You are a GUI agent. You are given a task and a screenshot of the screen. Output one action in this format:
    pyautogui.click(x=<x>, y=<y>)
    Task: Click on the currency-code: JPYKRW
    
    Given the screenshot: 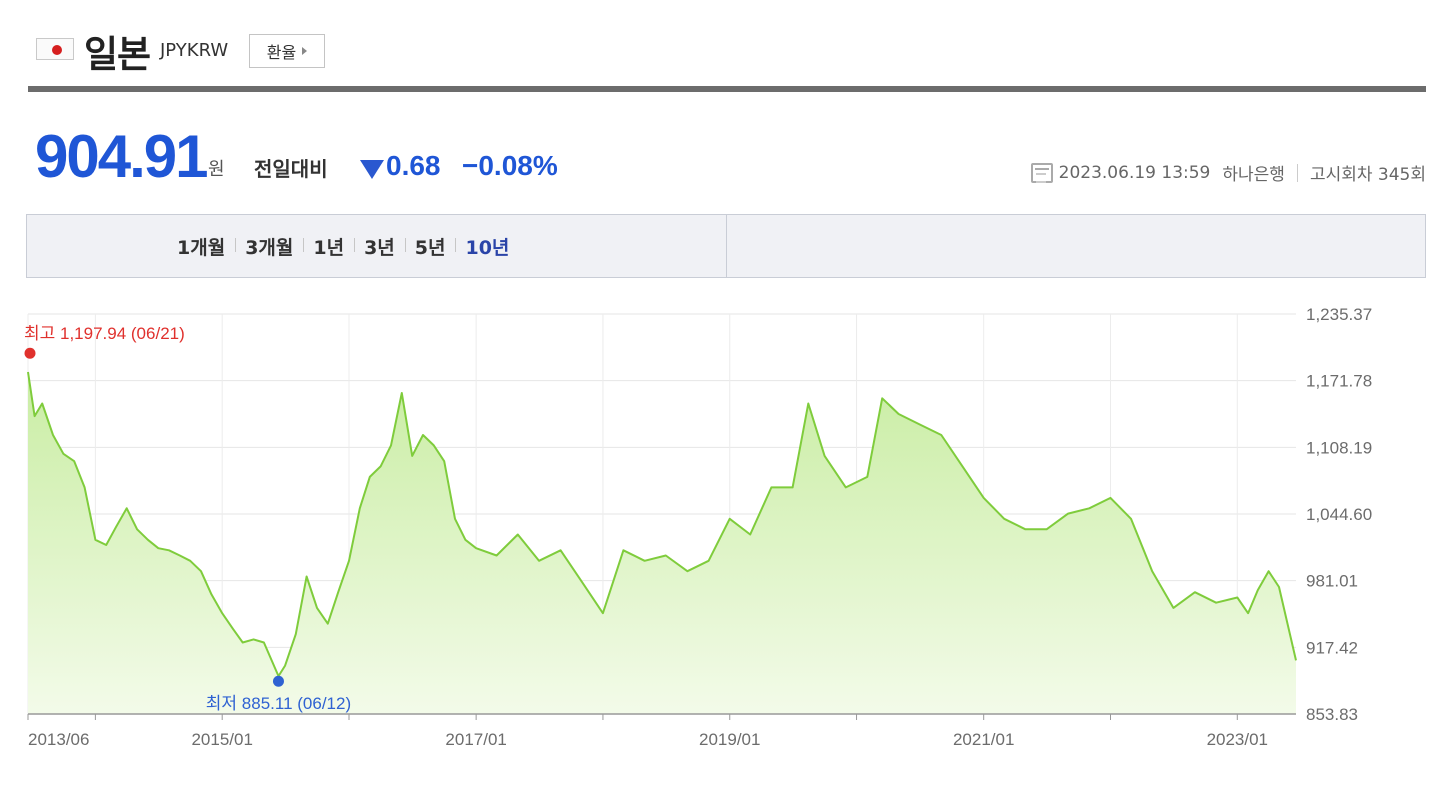 What is the action you would take?
    pyautogui.click(x=194, y=50)
    